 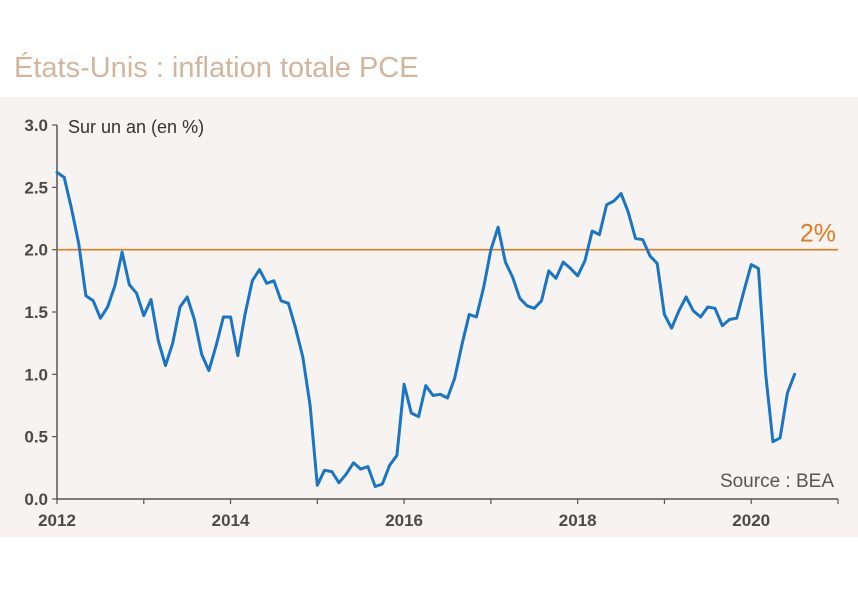 I want to click on x-tick-label: 2020, so click(x=751, y=520).